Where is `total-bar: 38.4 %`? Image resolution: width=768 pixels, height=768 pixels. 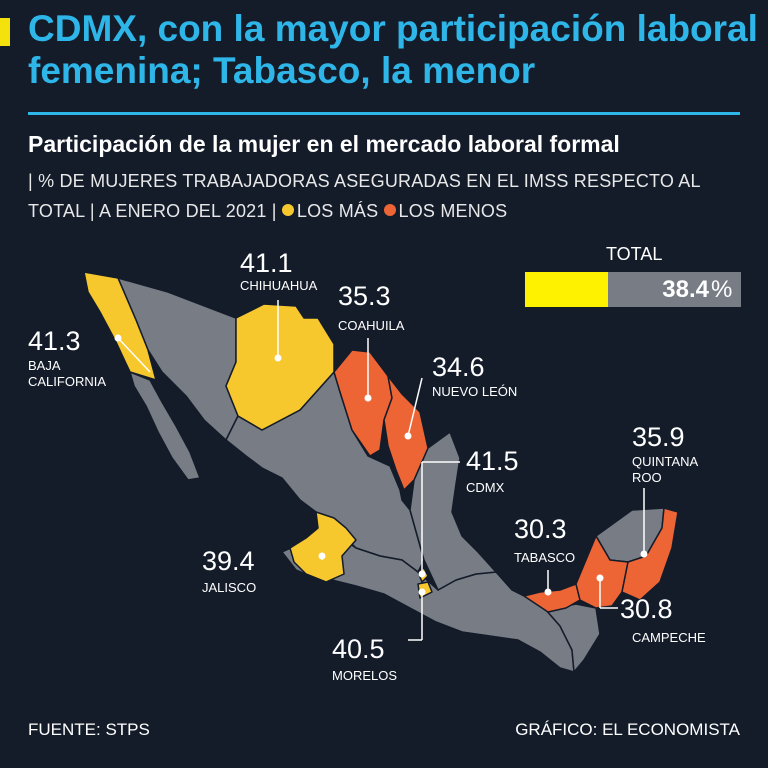
total-bar: 38.4 % is located at coordinates (633, 289).